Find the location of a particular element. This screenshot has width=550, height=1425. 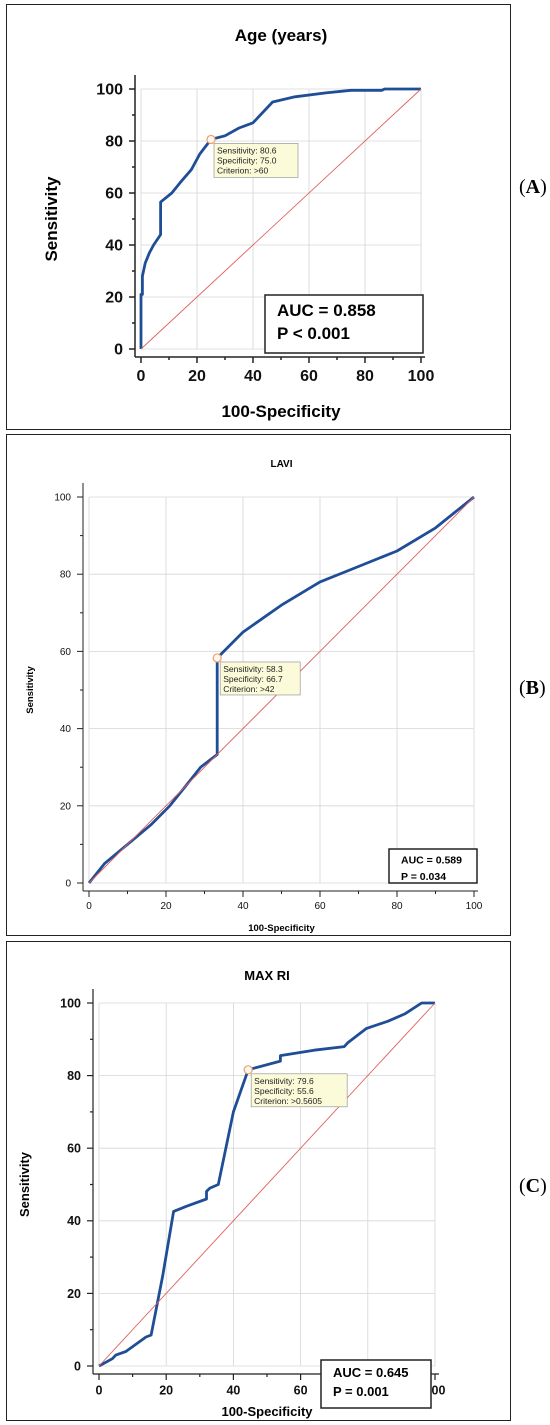

p-value-label: P = 0.001 is located at coordinates (361, 1391).